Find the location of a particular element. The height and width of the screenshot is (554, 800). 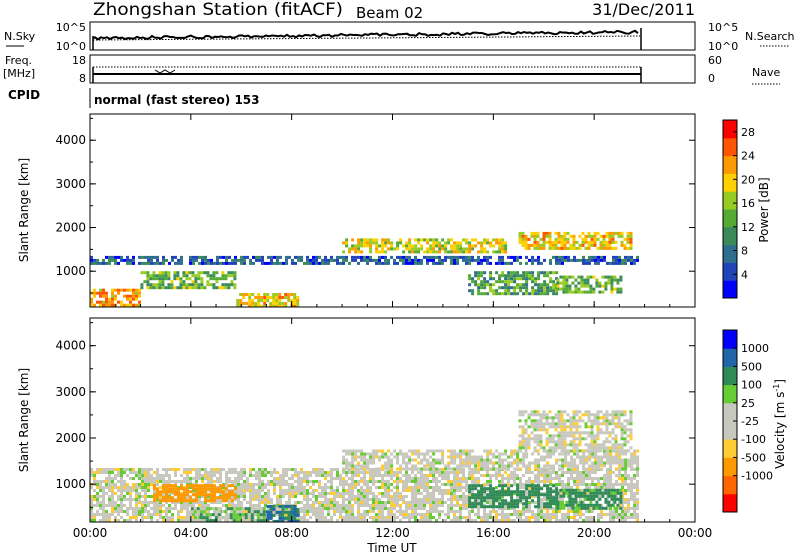

nsky-label: N.Sky is located at coordinates (20, 36).